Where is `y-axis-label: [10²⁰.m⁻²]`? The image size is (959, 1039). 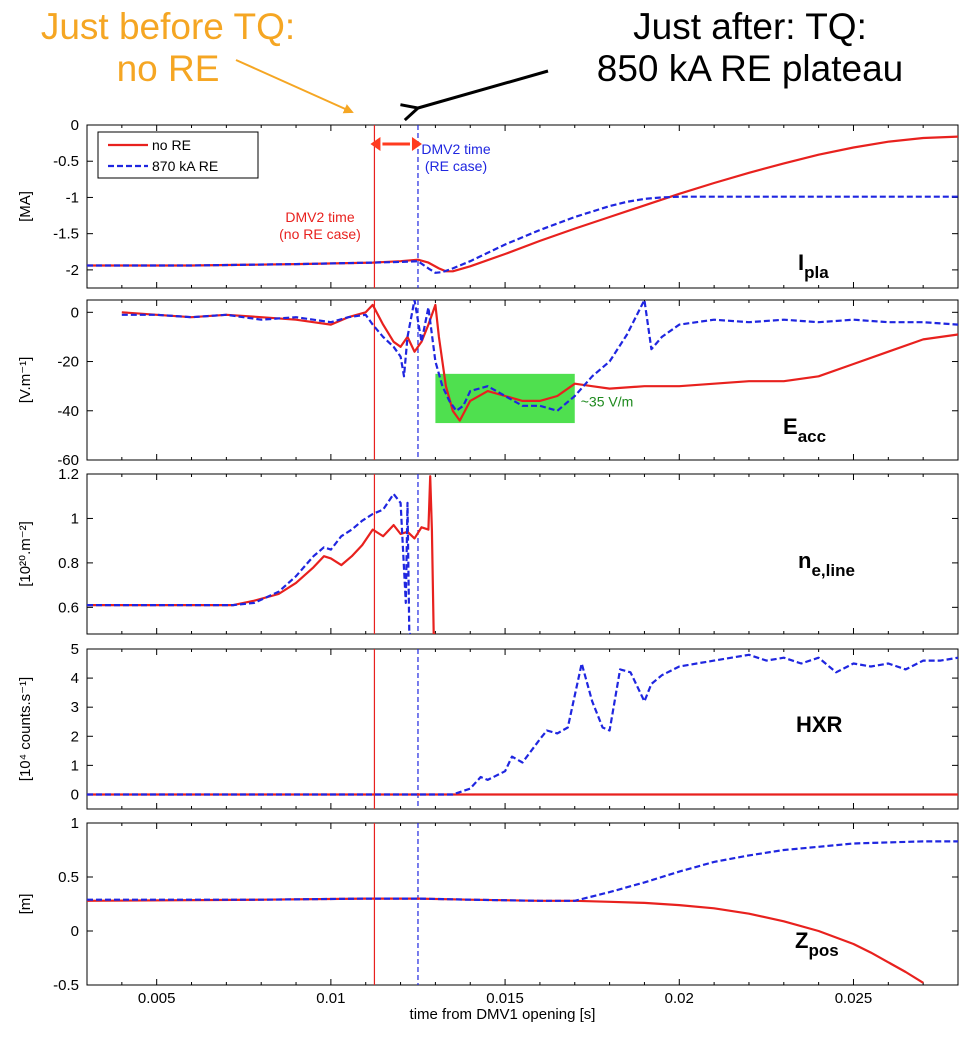
y-axis-label: [10²⁰.m⁻²] is located at coordinates (25, 554).